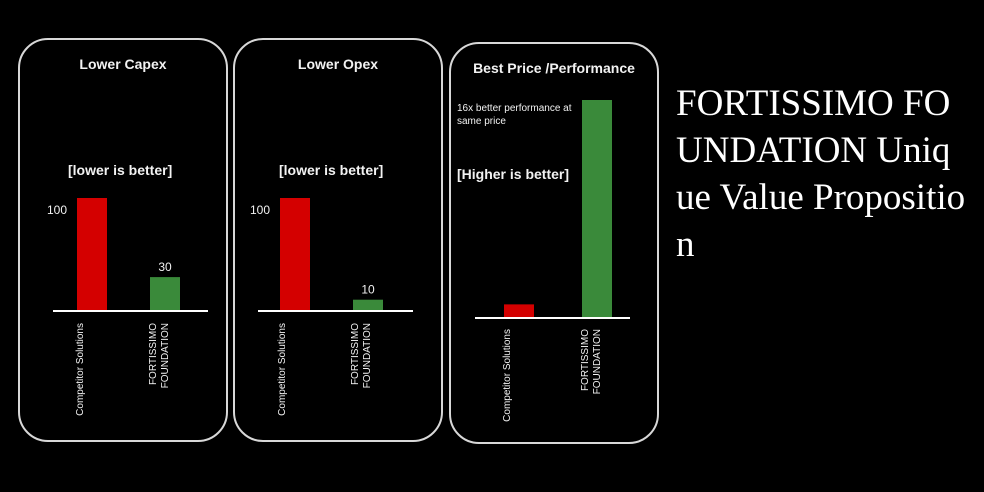 Image resolution: width=984 pixels, height=492 pixels. I want to click on data-label: 30, so click(165, 267).